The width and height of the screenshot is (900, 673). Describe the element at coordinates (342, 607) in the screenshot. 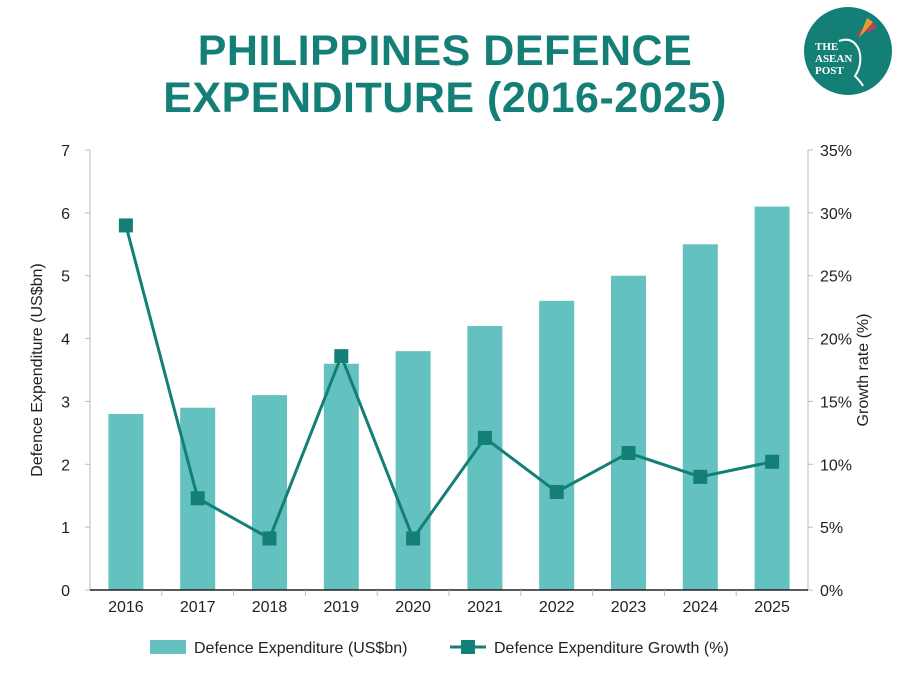

I see `x-tick-label: 2019` at that location.